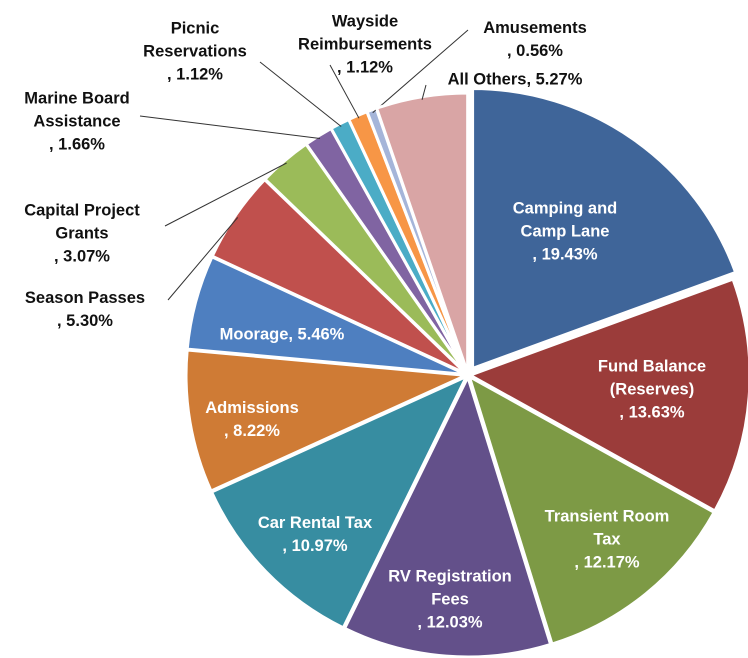 The height and width of the screenshot is (658, 748). Describe the element at coordinates (450, 588) in the screenshot. I see `category-name: RV Registration Fees` at that location.